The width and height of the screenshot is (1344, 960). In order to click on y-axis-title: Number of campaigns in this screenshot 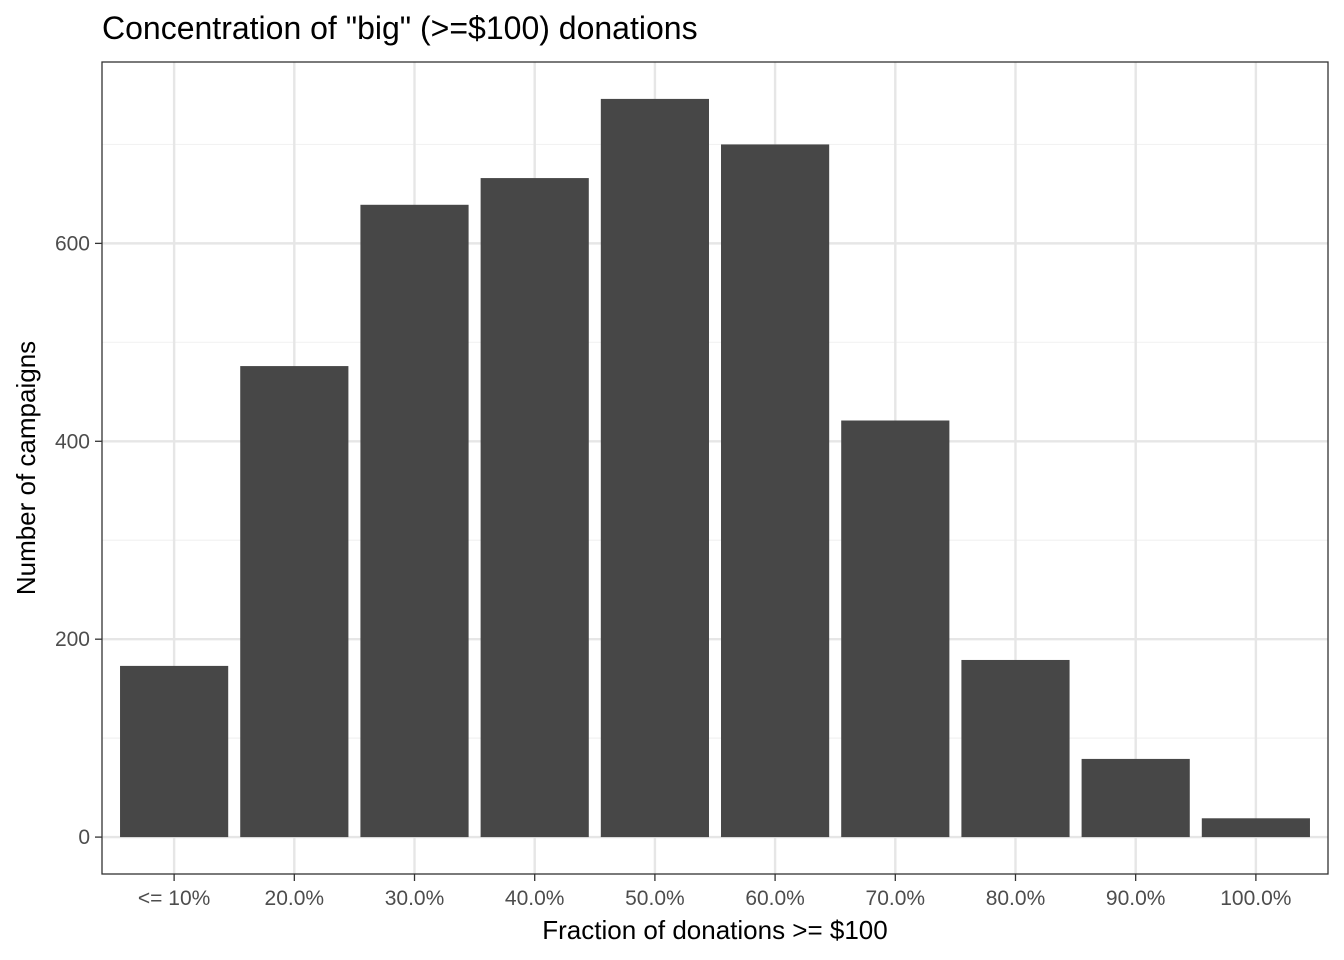, I will do `click(26, 468)`.